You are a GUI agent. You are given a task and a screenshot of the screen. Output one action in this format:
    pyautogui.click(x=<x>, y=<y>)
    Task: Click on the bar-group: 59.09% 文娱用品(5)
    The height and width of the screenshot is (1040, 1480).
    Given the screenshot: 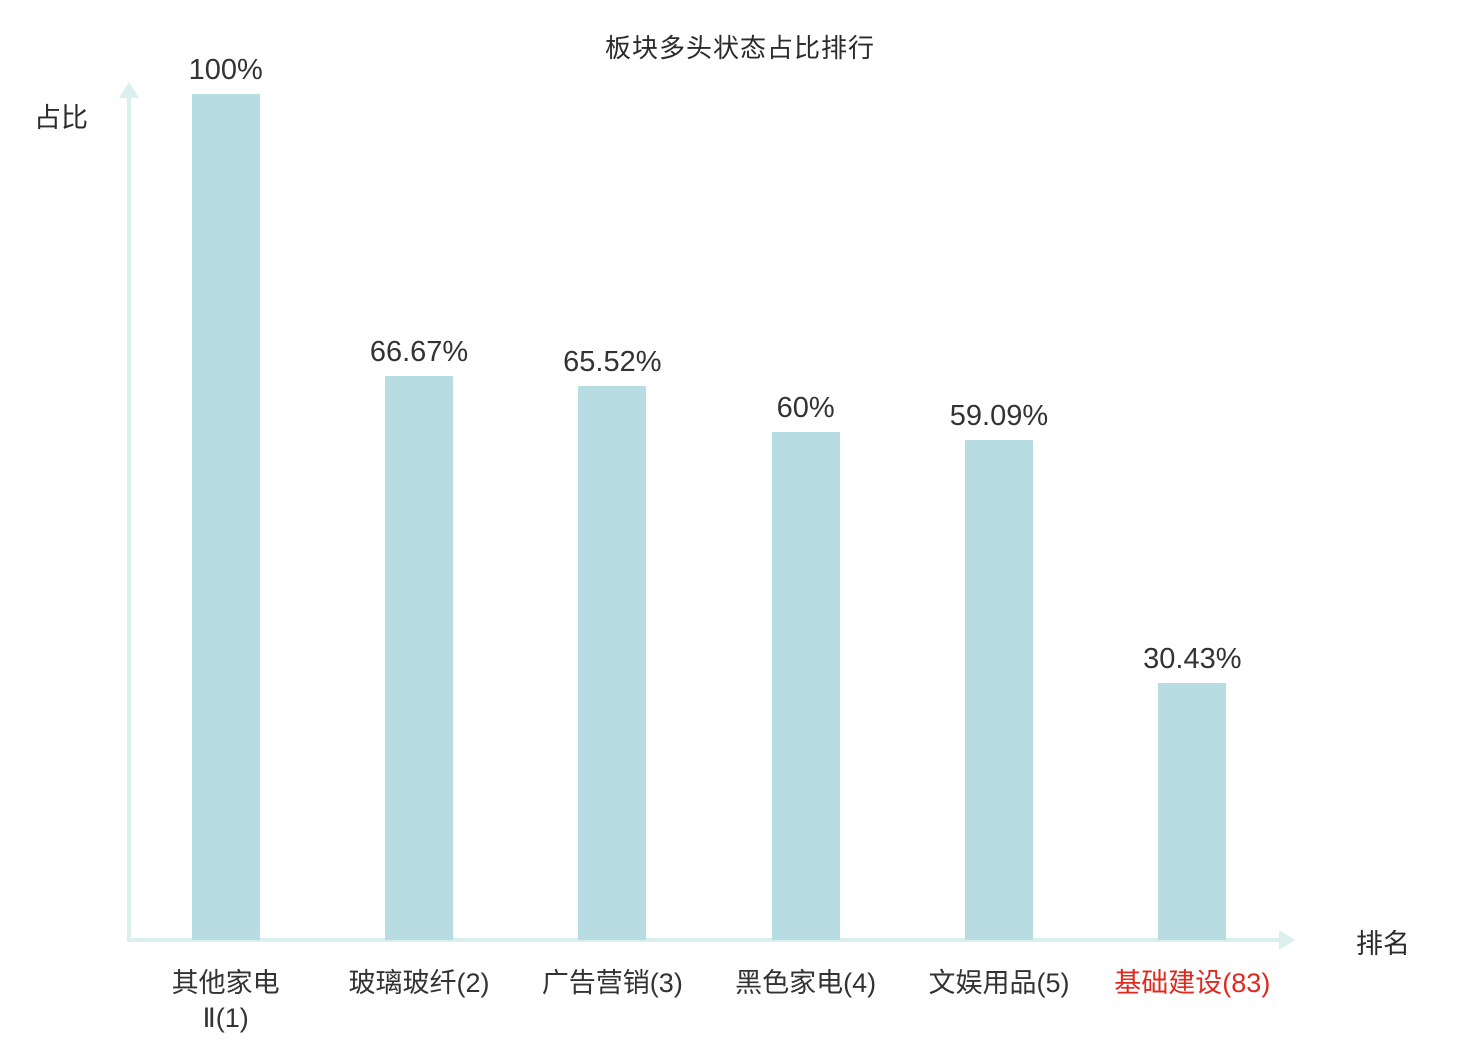 What is the action you would take?
    pyautogui.click(x=998, y=517)
    